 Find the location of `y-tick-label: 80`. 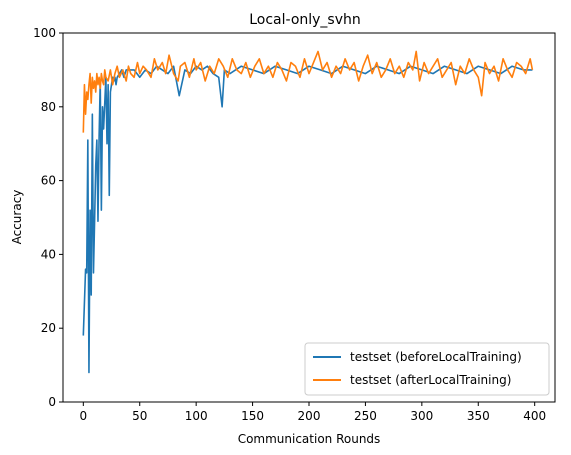

y-tick-label: 80 is located at coordinates (48, 107).